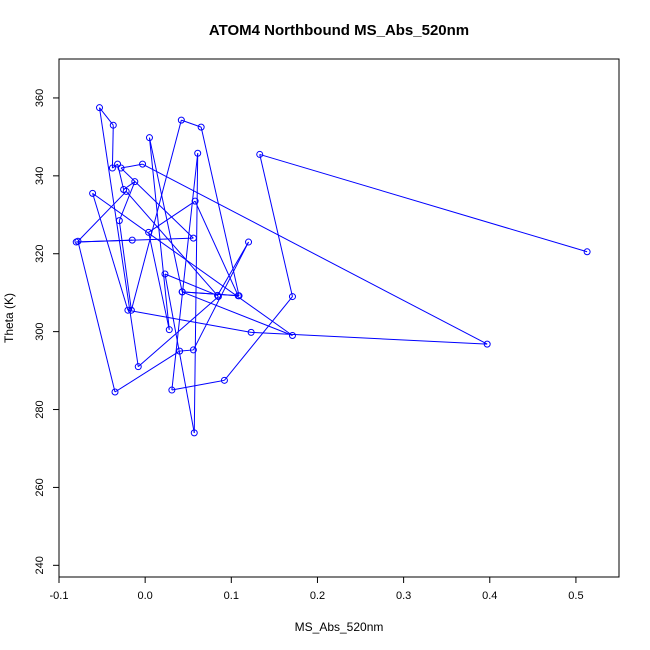 The image size is (650, 650). Describe the element at coordinates (59, 596) in the screenshot. I see `x-tick-label: -0.1` at that location.